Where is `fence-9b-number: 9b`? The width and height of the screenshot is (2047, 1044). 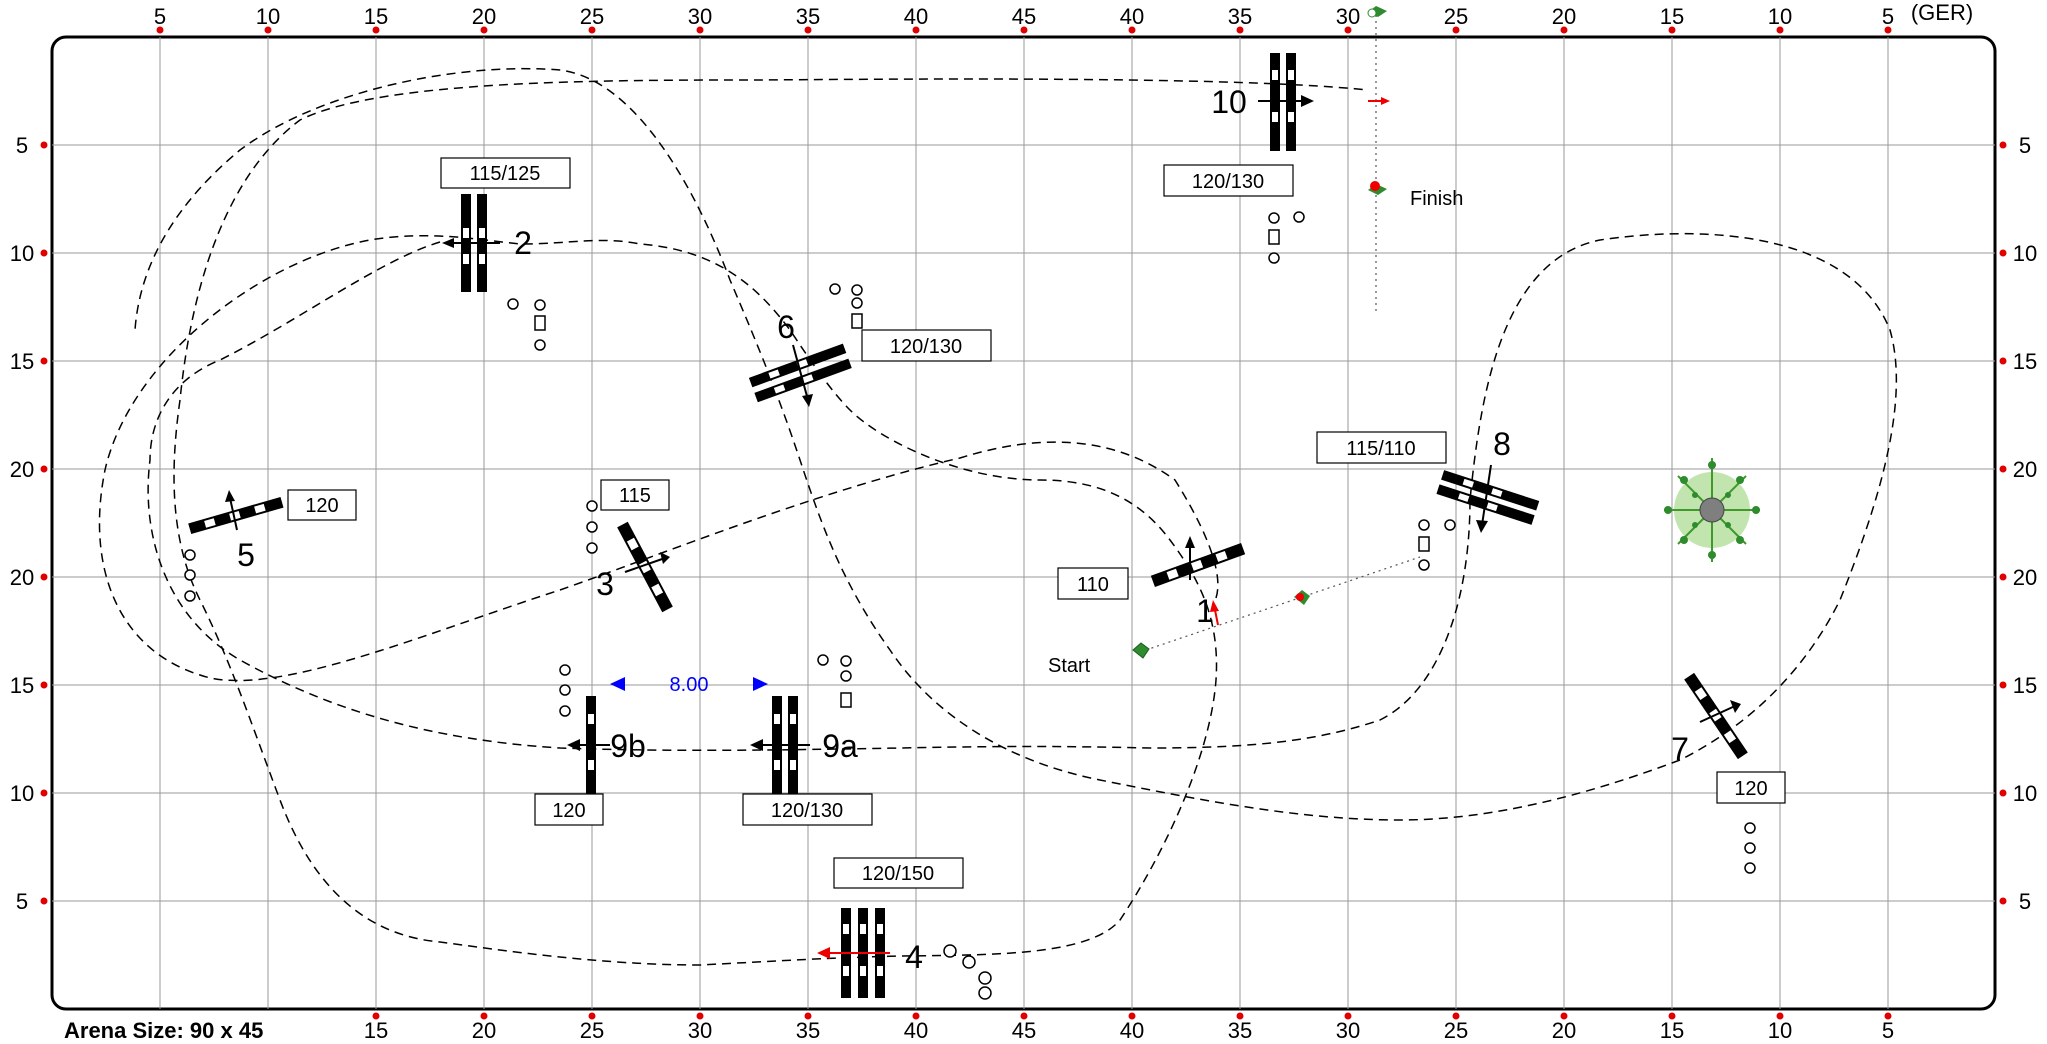
fence-9b-number: 9b is located at coordinates (628, 746).